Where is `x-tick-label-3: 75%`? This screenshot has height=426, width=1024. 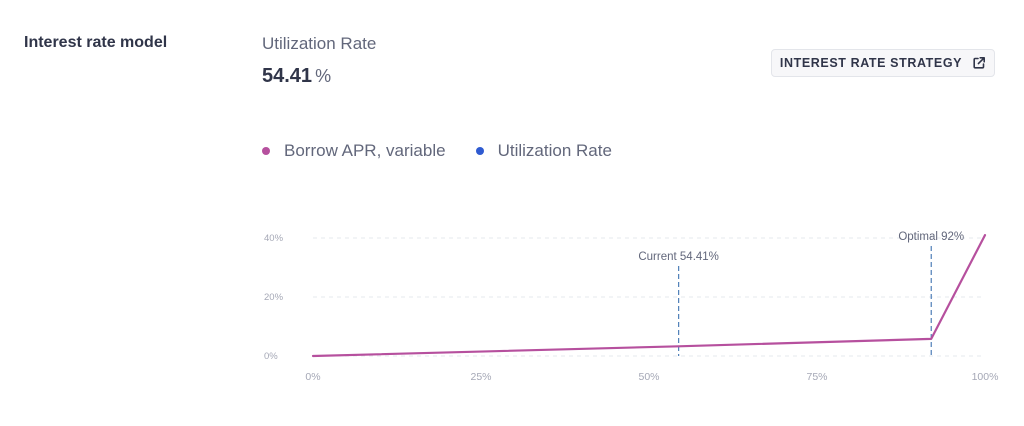 x-tick-label-3: 75% is located at coordinates (816, 377).